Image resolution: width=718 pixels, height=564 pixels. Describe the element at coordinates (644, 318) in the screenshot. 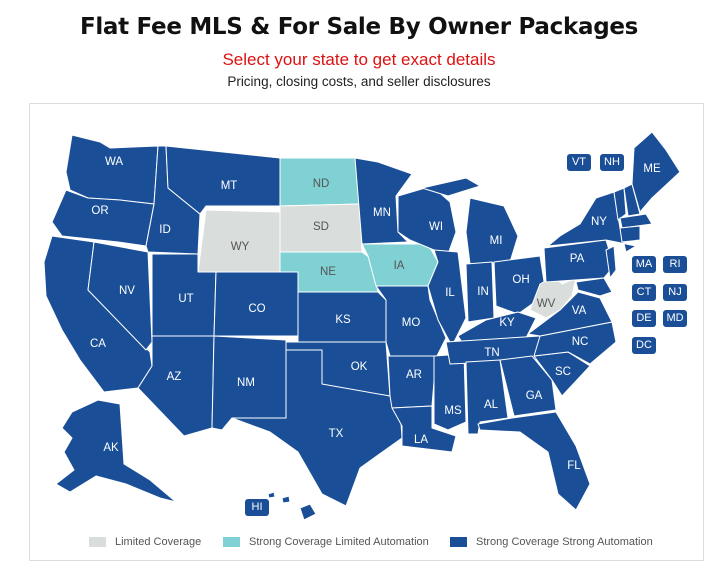

I see `chip-DE: DE` at that location.